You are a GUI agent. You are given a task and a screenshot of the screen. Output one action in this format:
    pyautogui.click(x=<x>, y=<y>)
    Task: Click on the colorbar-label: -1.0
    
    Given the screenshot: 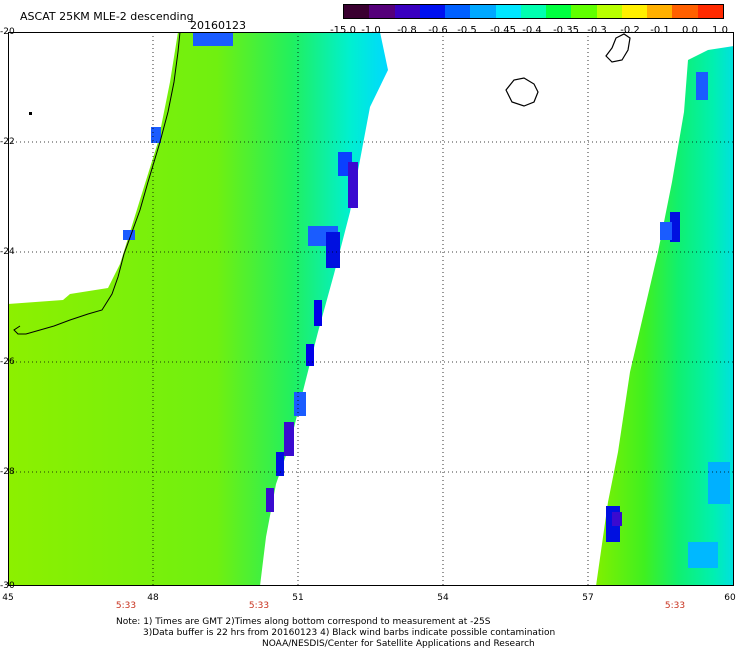 What is the action you would take?
    pyautogui.click(x=371, y=30)
    